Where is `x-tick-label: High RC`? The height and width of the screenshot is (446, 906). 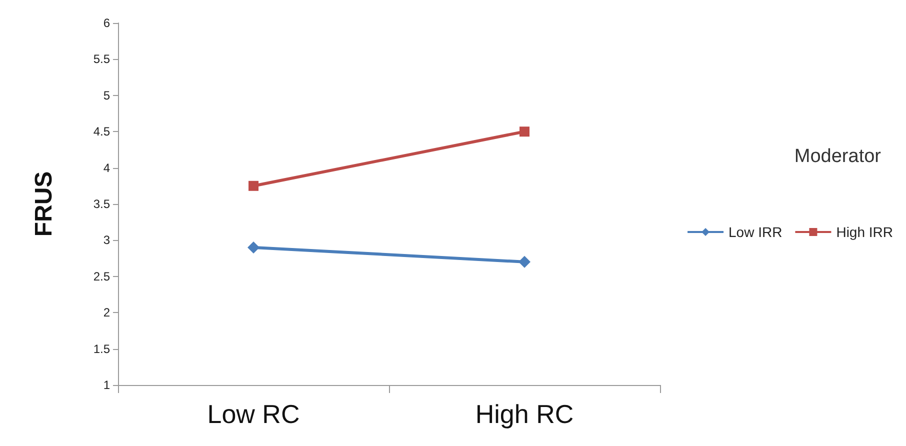
x-tick-label: High RC is located at coordinates (524, 414).